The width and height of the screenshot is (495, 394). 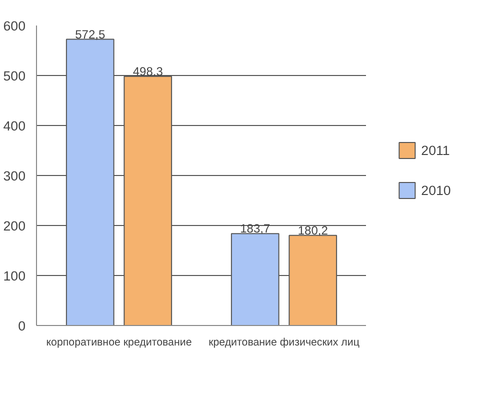 What do you see at coordinates (14, 176) in the screenshot?
I see `y-tick-label: 300` at bounding box center [14, 176].